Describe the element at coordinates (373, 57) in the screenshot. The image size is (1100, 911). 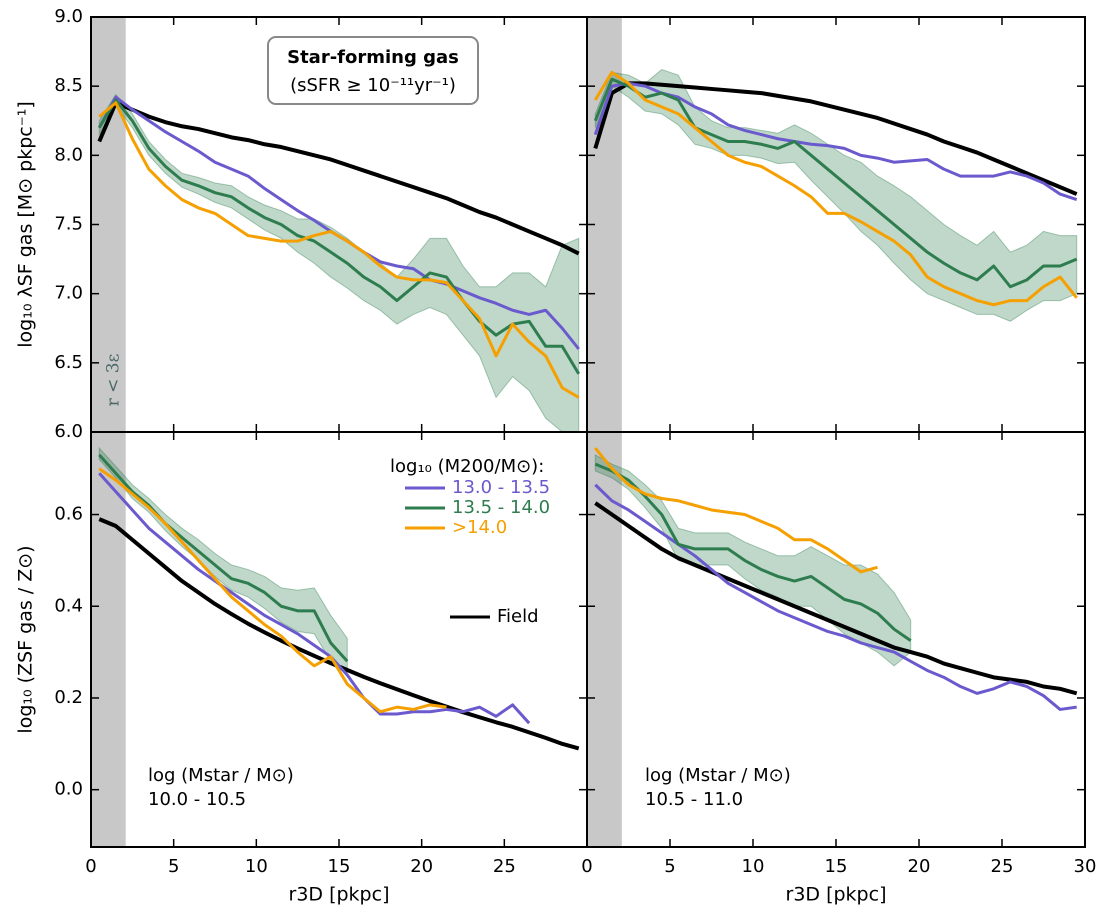
I see `annotation: Star-forming gas` at that location.